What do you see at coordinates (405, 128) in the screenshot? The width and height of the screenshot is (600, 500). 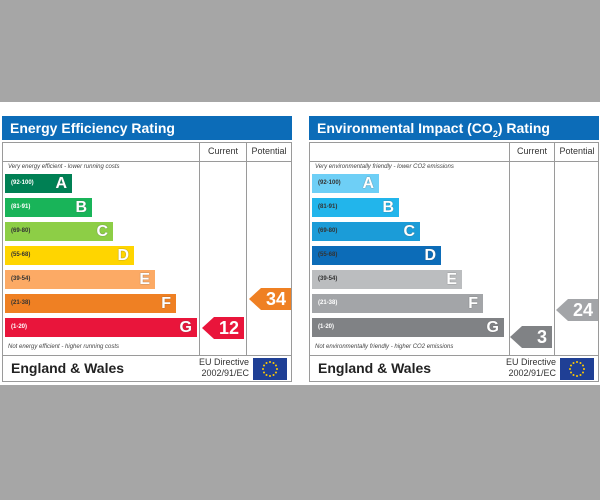 I see `title-prefix: Environmental Impact (CO` at bounding box center [405, 128].